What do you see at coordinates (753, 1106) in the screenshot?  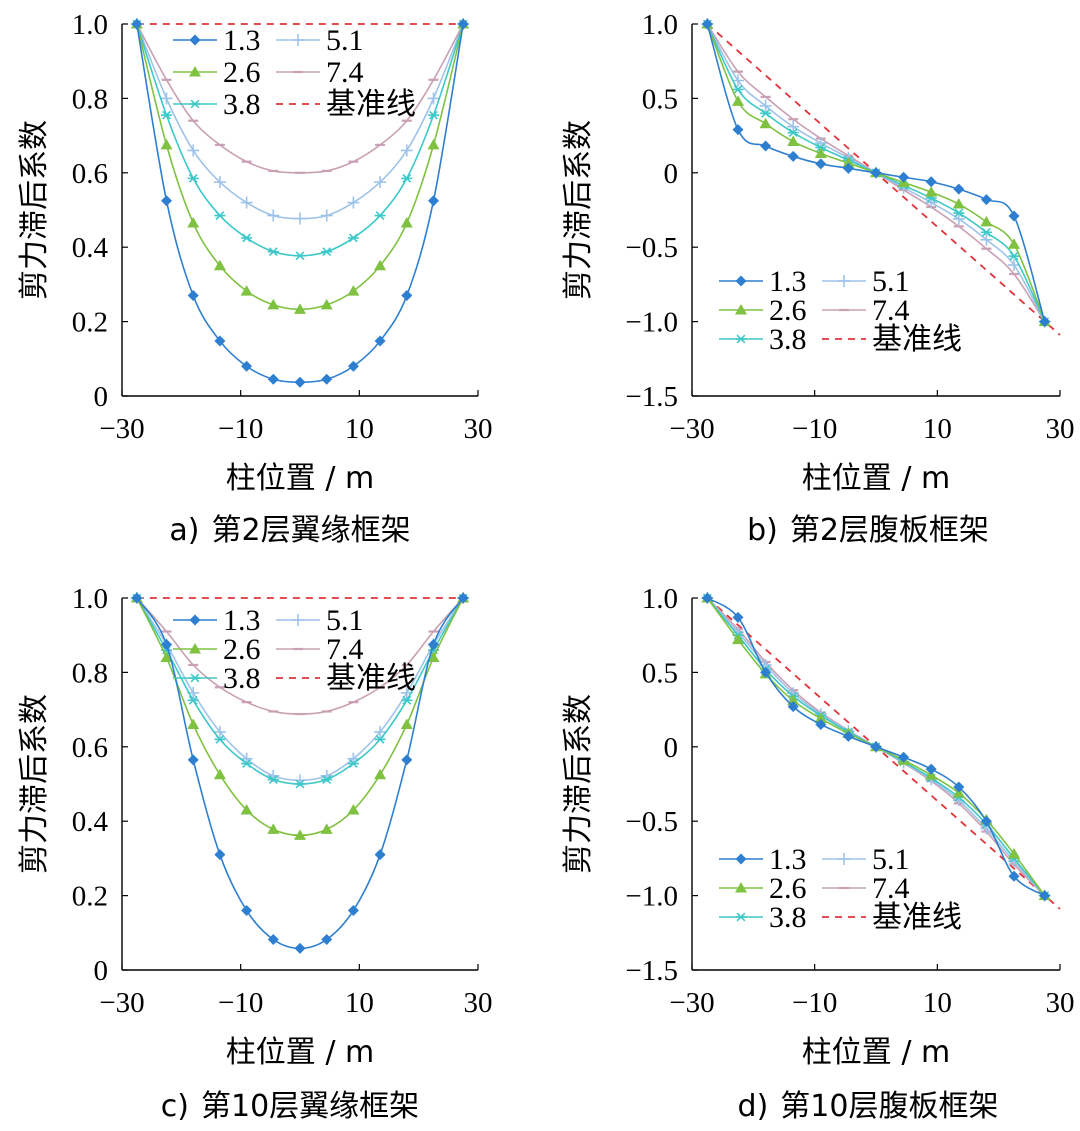 I see `caption-prefix: d)` at bounding box center [753, 1106].